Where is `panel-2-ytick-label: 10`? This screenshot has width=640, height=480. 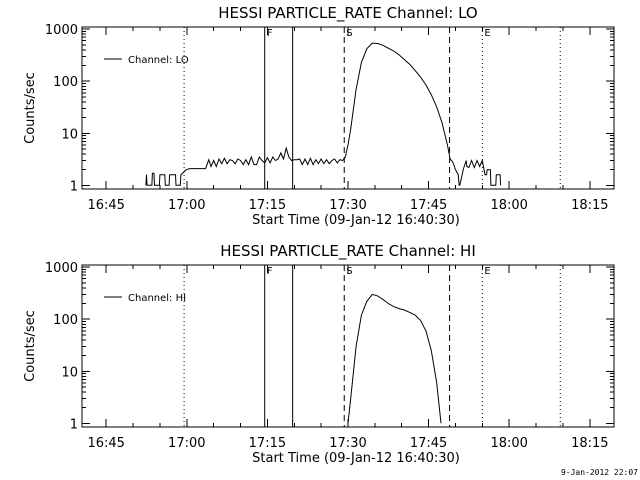 panel-2-ytick-label: 10 is located at coordinates (69, 372).